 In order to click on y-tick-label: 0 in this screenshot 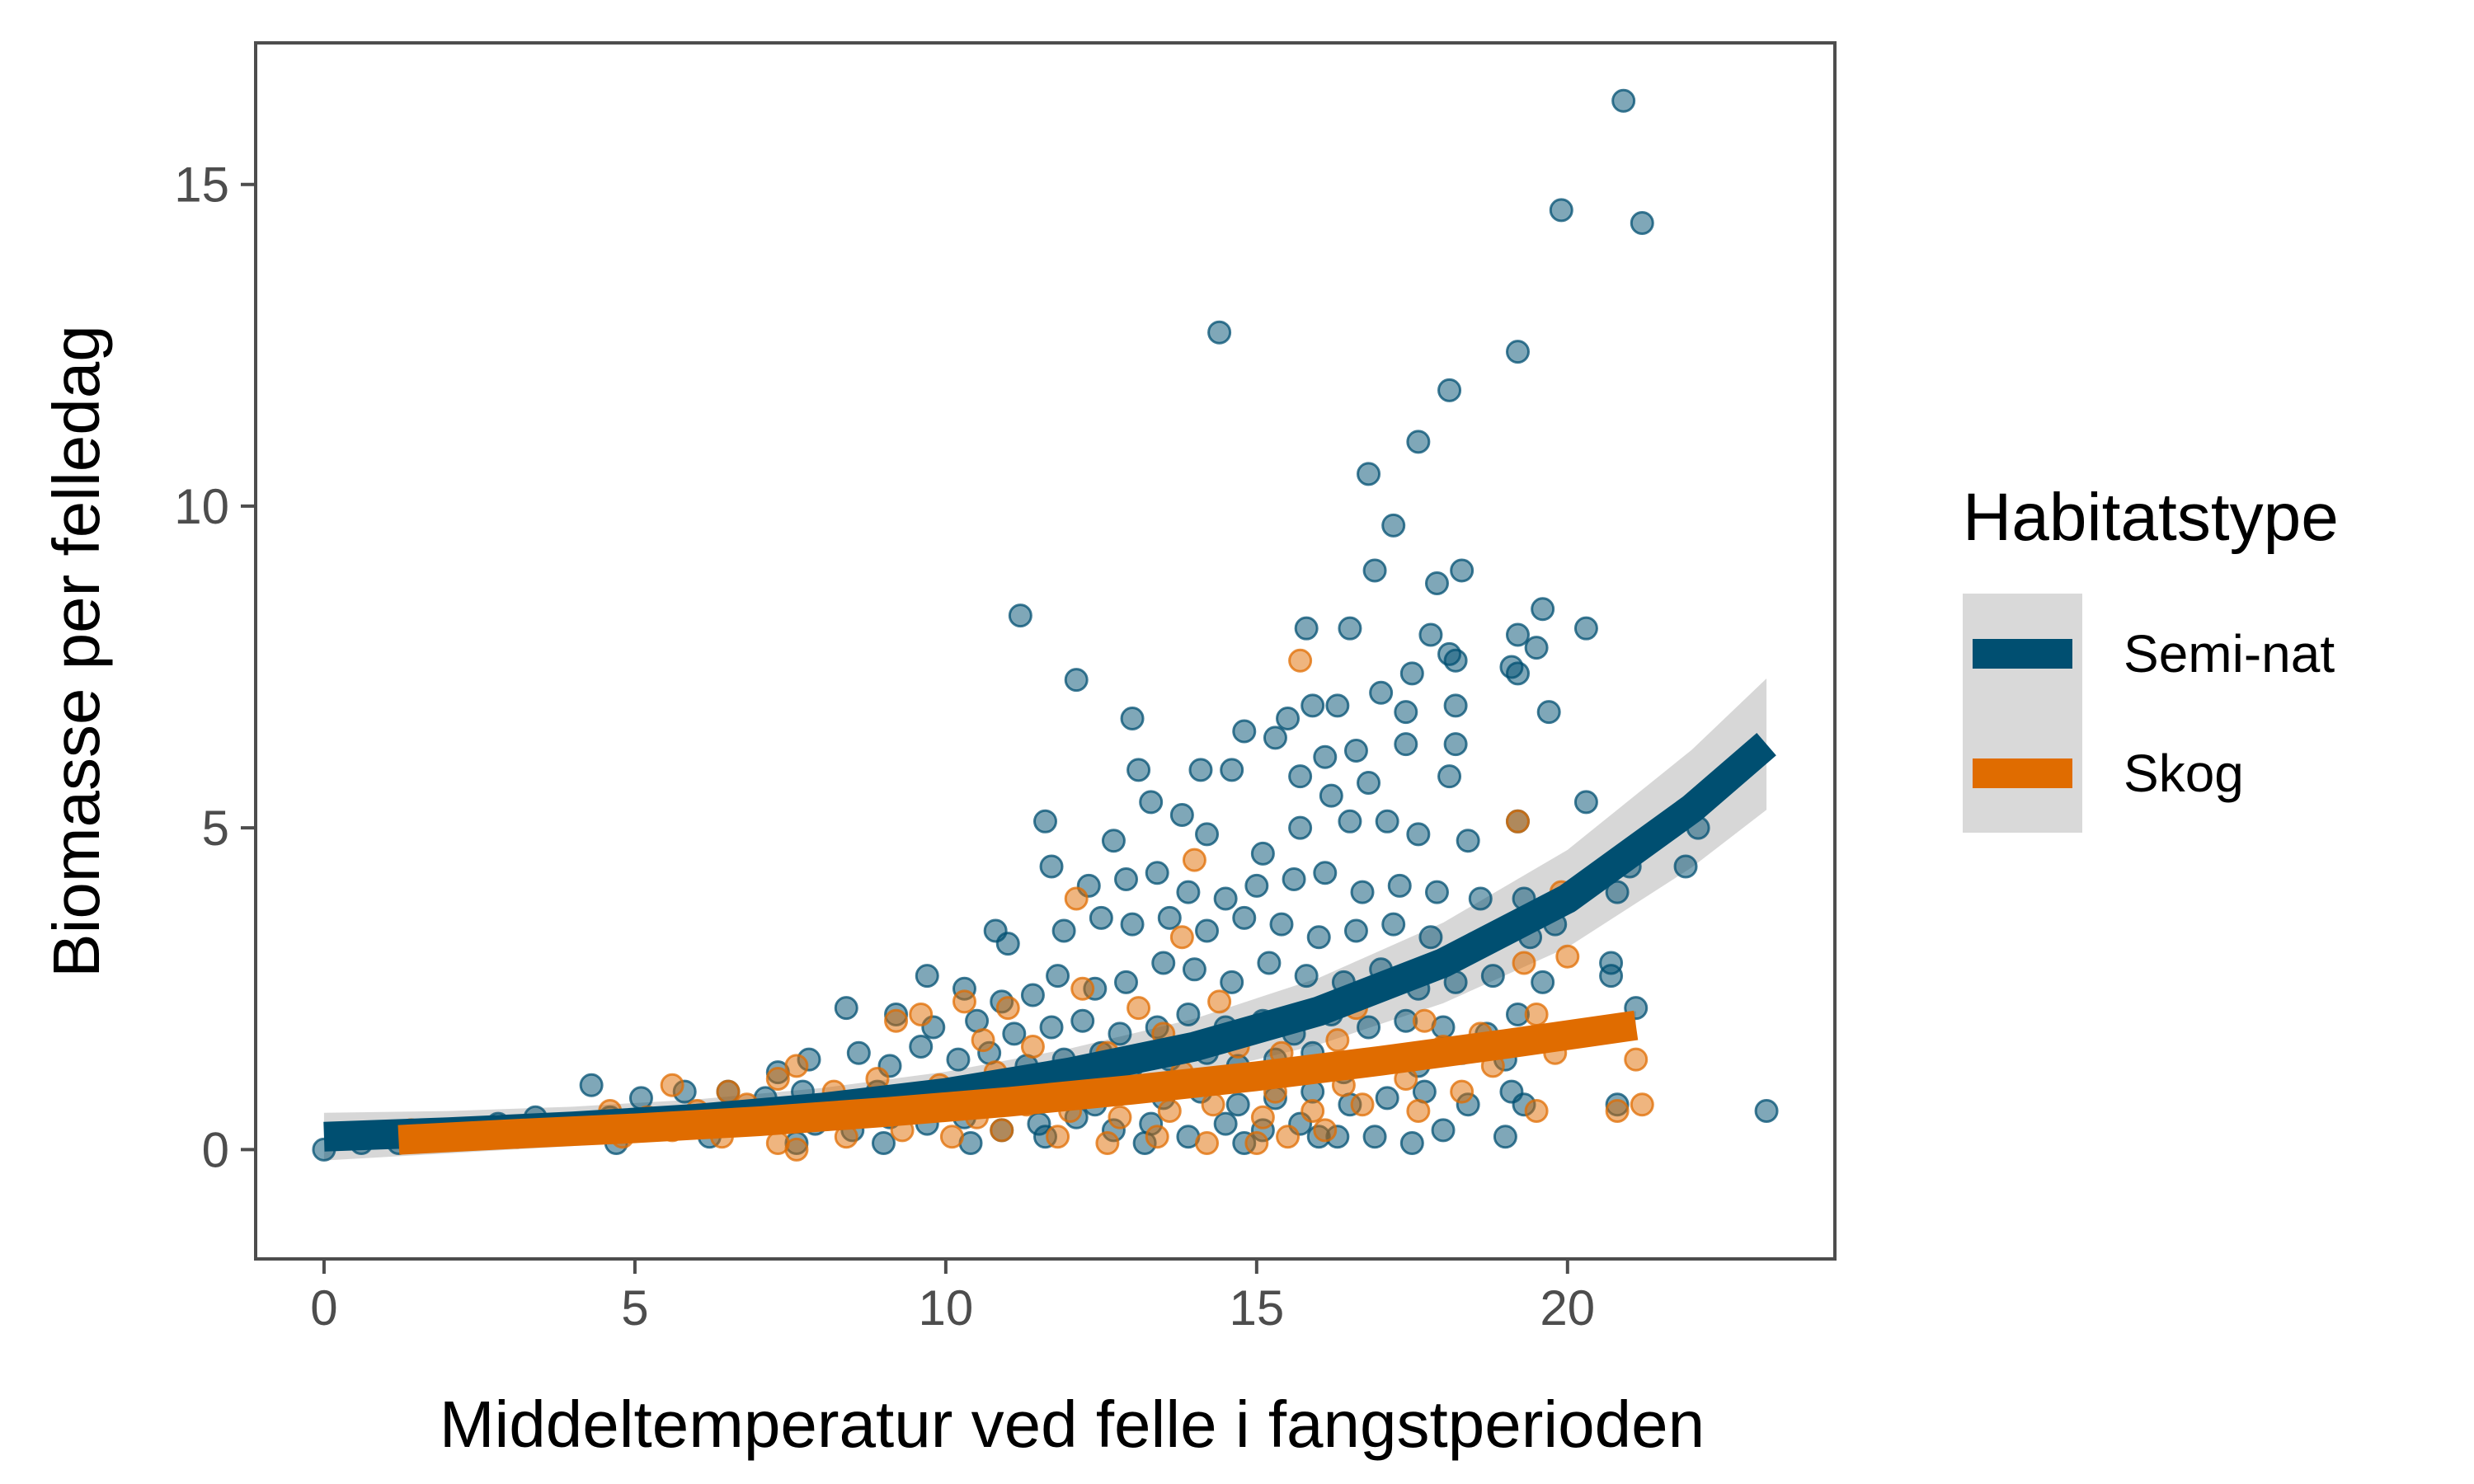, I will do `click(215, 1149)`.